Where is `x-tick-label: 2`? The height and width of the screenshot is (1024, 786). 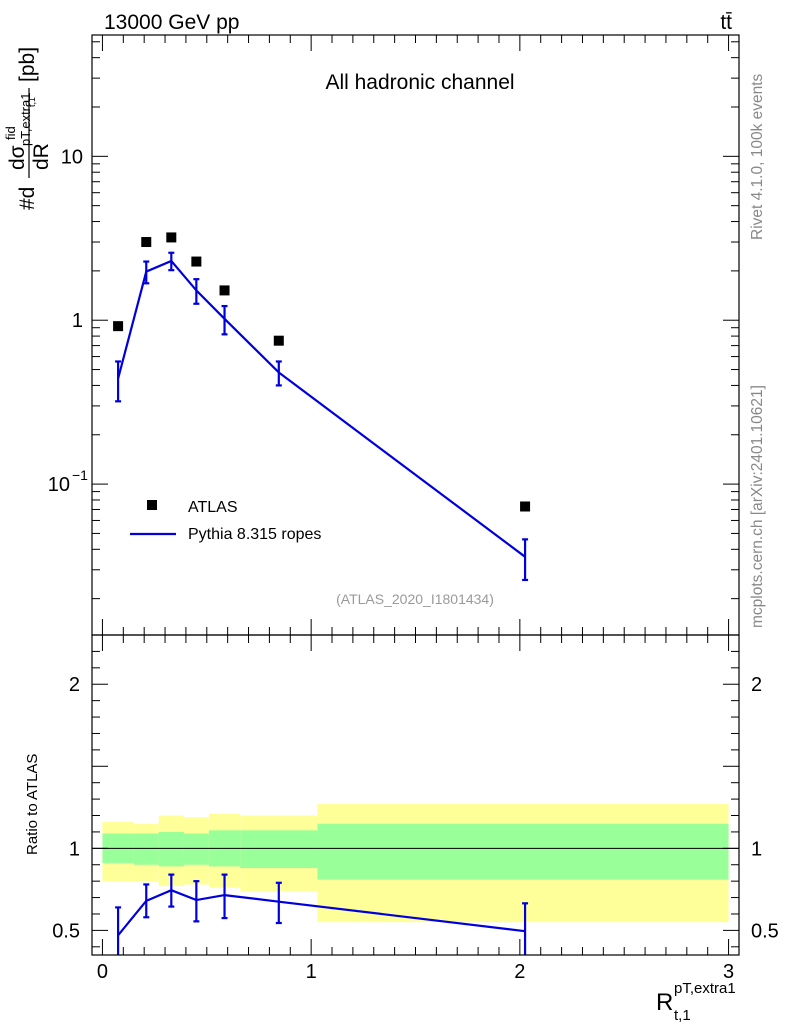
x-tick-label: 2 is located at coordinates (519, 972).